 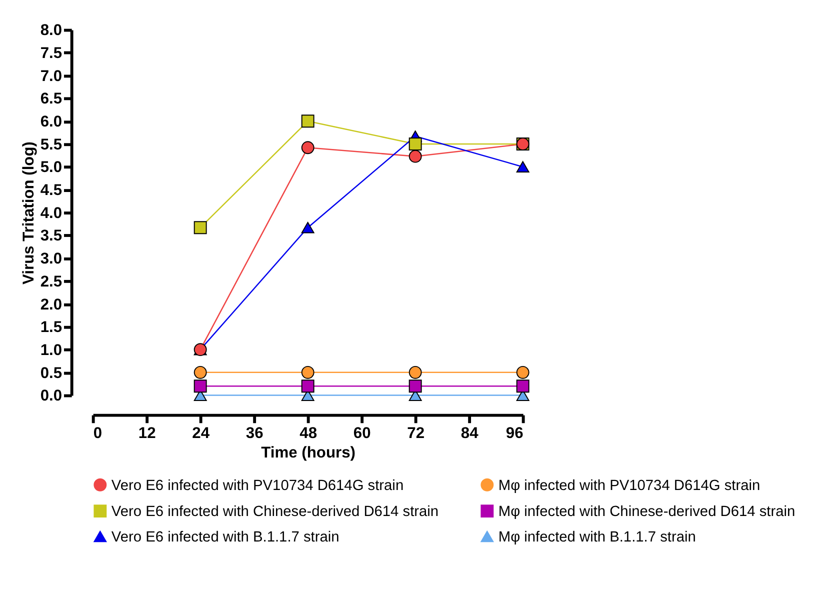 What do you see at coordinates (97, 433) in the screenshot?
I see `x-tick-label: 0` at bounding box center [97, 433].